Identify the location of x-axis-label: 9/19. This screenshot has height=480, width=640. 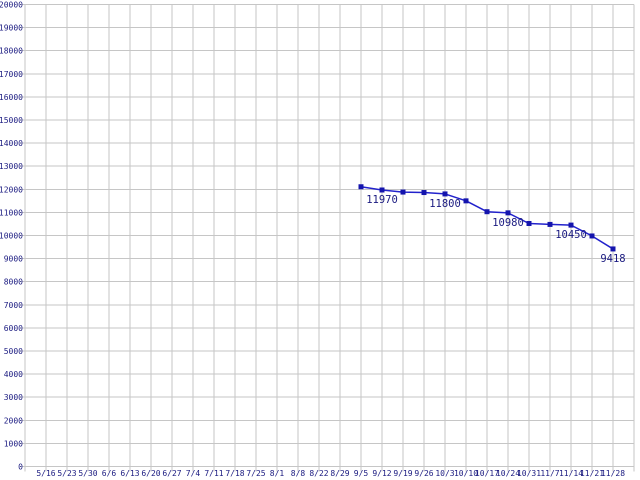
(402, 473).